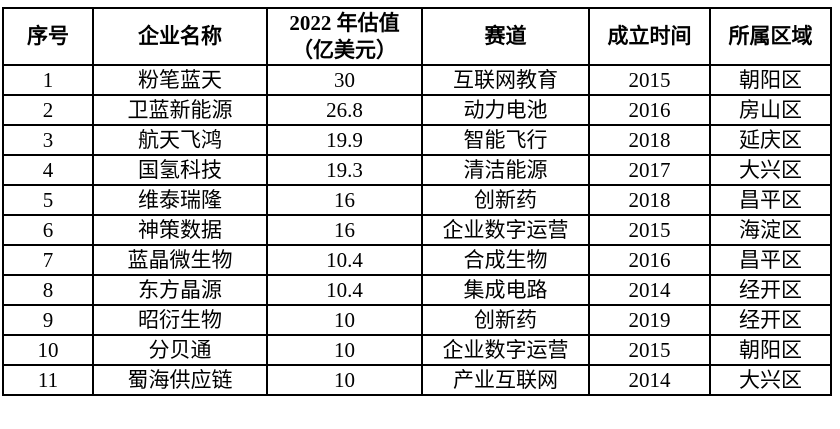 The height and width of the screenshot is (429, 840). Describe the element at coordinates (180, 260) in the screenshot. I see `cell-name: 蓝晶微生物` at that location.